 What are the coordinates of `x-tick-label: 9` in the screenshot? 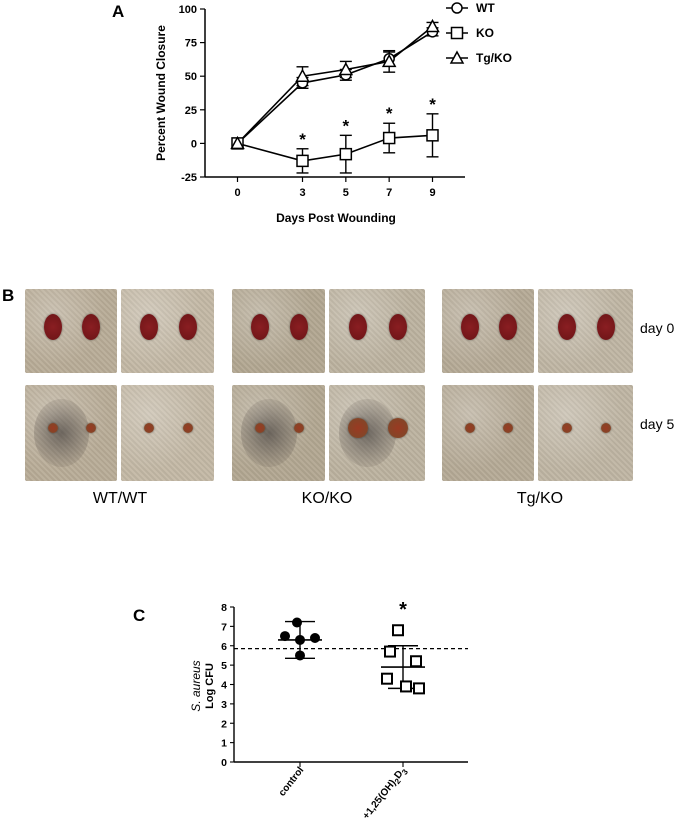 It's located at (432, 193).